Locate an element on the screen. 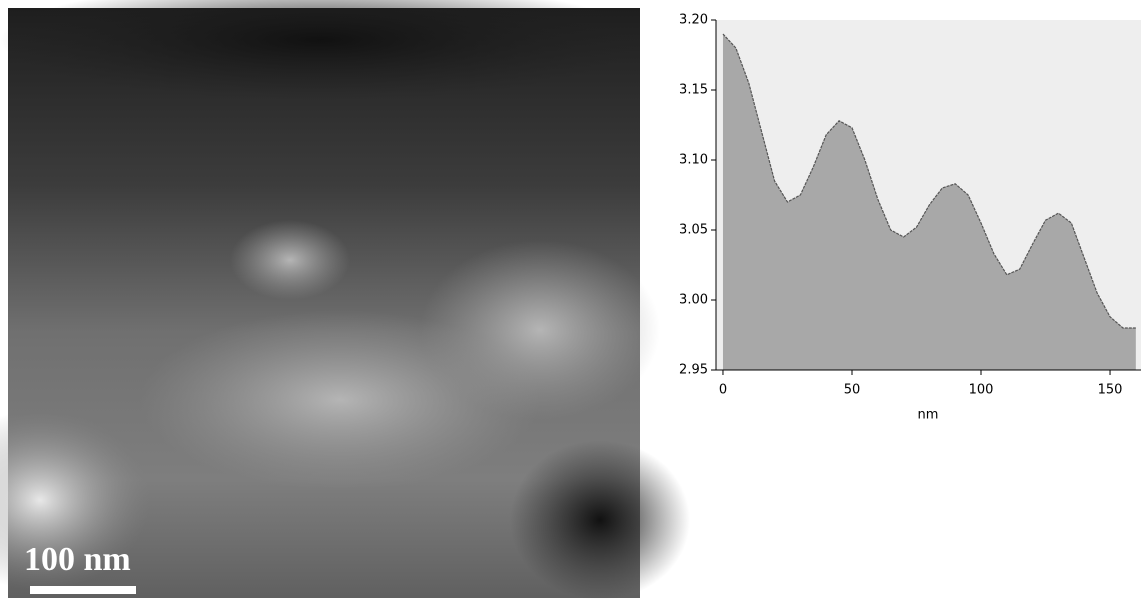  x-tick-label: 100 is located at coordinates (981, 390).